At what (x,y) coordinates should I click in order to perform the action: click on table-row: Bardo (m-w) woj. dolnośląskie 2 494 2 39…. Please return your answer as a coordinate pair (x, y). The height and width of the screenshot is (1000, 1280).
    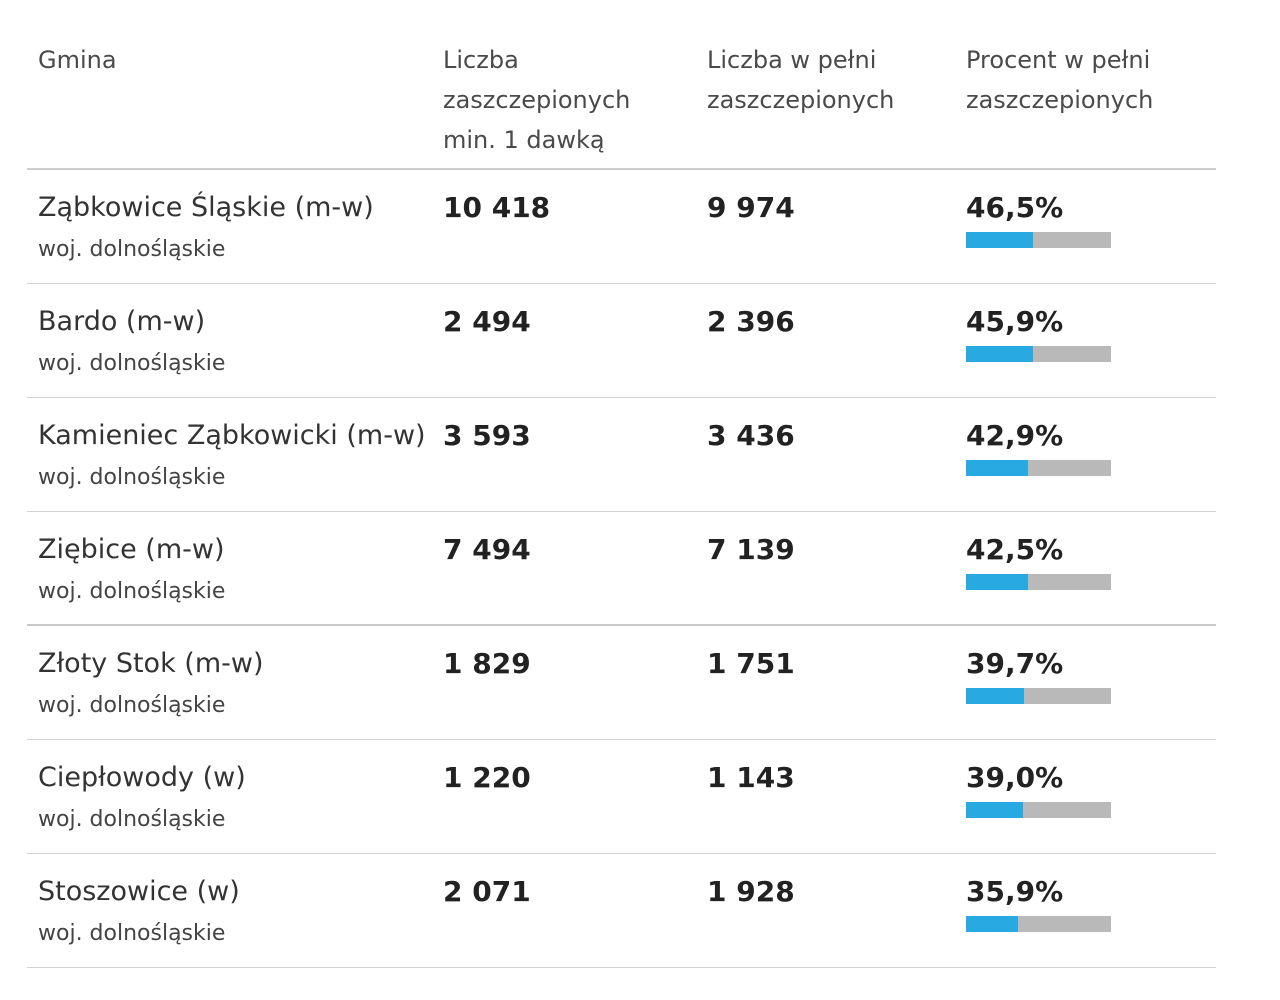
    Looking at the image, I should click on (621, 341).